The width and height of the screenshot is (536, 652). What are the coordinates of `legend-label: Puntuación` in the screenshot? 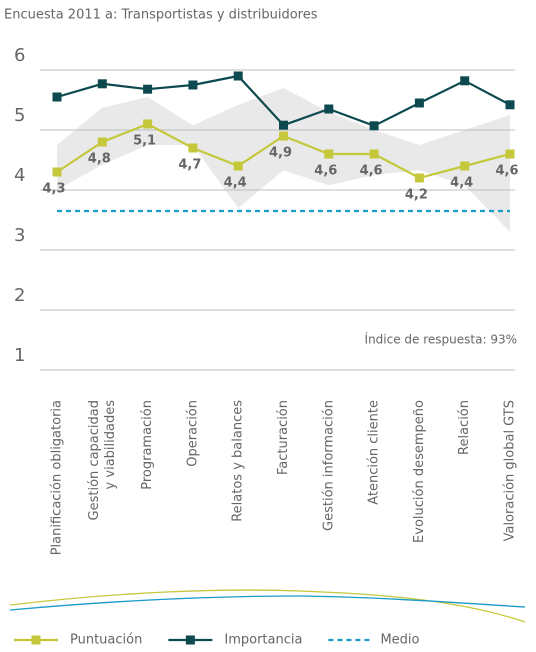 It's located at (106, 640).